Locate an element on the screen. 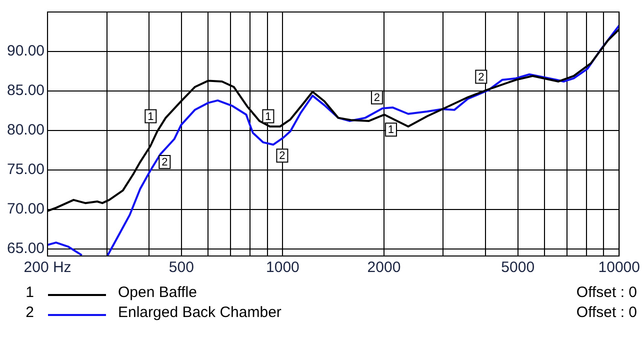 Image resolution: width=643 pixels, height=347 pixels. y-tick-label: 85.00 is located at coordinates (25, 91).